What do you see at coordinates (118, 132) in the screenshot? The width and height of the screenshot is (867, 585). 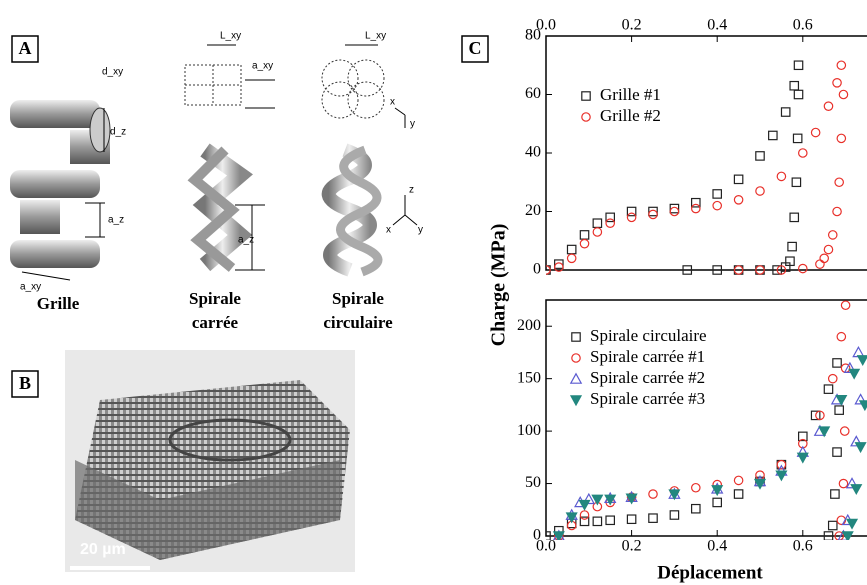 I see `dimension-label: d_z` at bounding box center [118, 132].